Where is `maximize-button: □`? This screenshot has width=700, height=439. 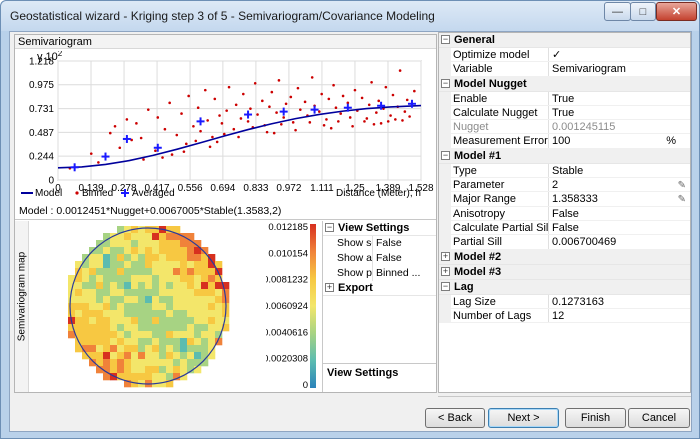 maximize-button: □ is located at coordinates (643, 11).